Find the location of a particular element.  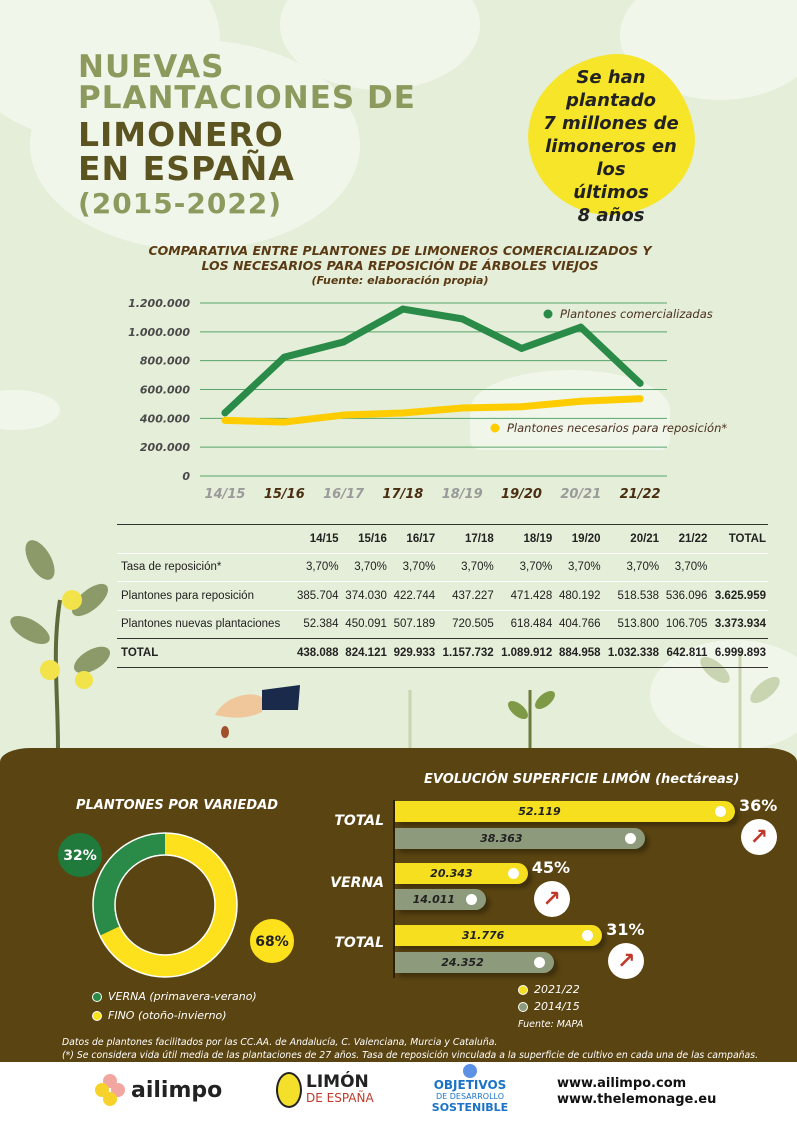

cloud is located at coordinates (195, 145).